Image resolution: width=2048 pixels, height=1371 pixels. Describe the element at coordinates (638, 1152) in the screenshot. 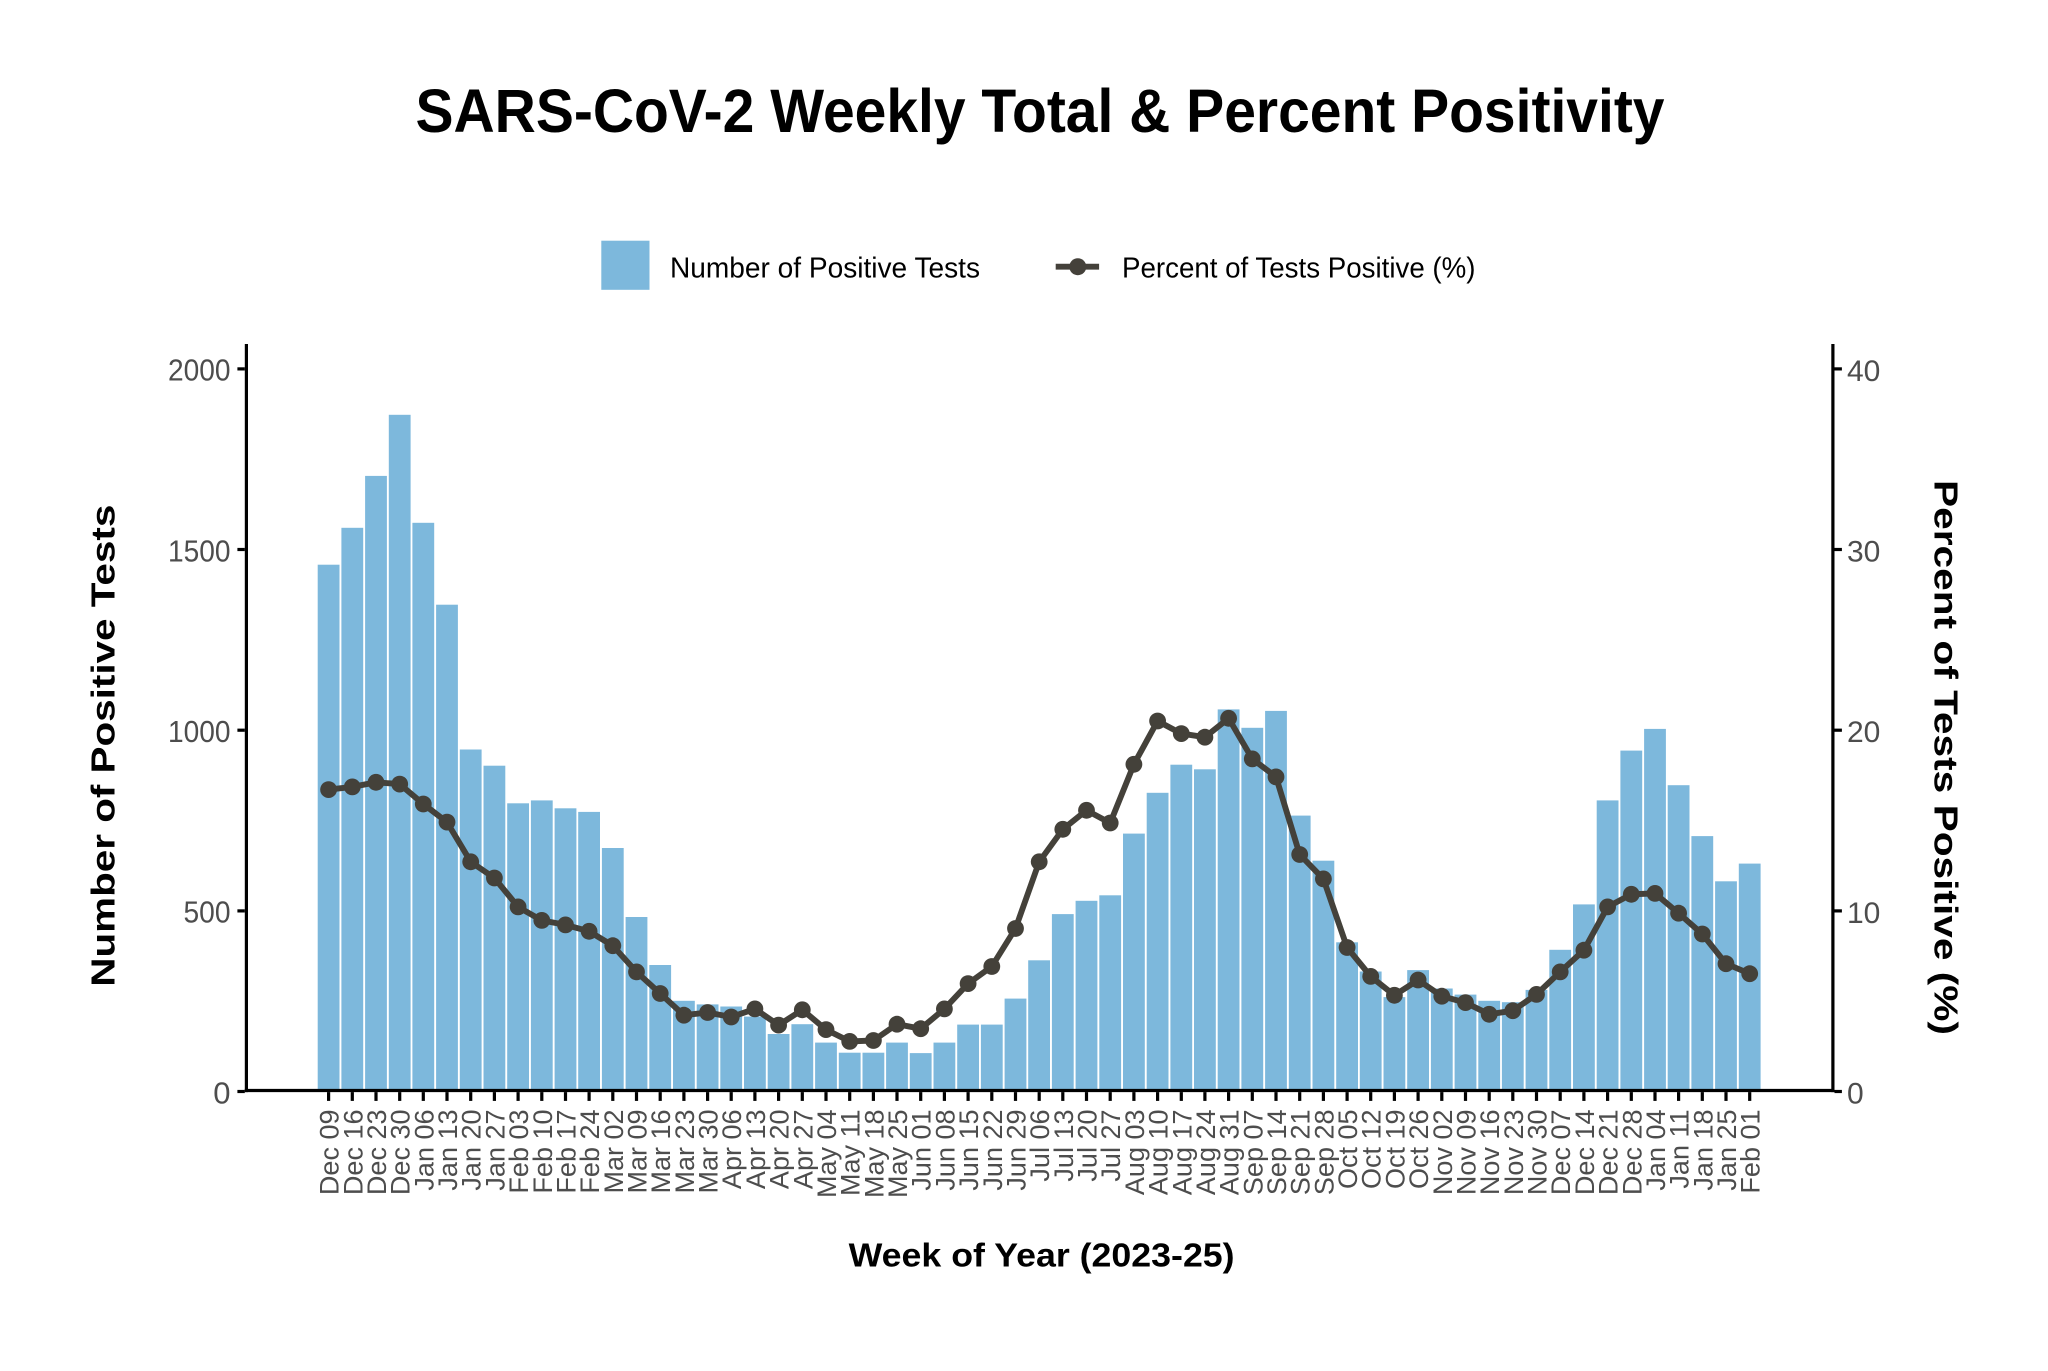

I see `svg-text: Mar 09` at that location.